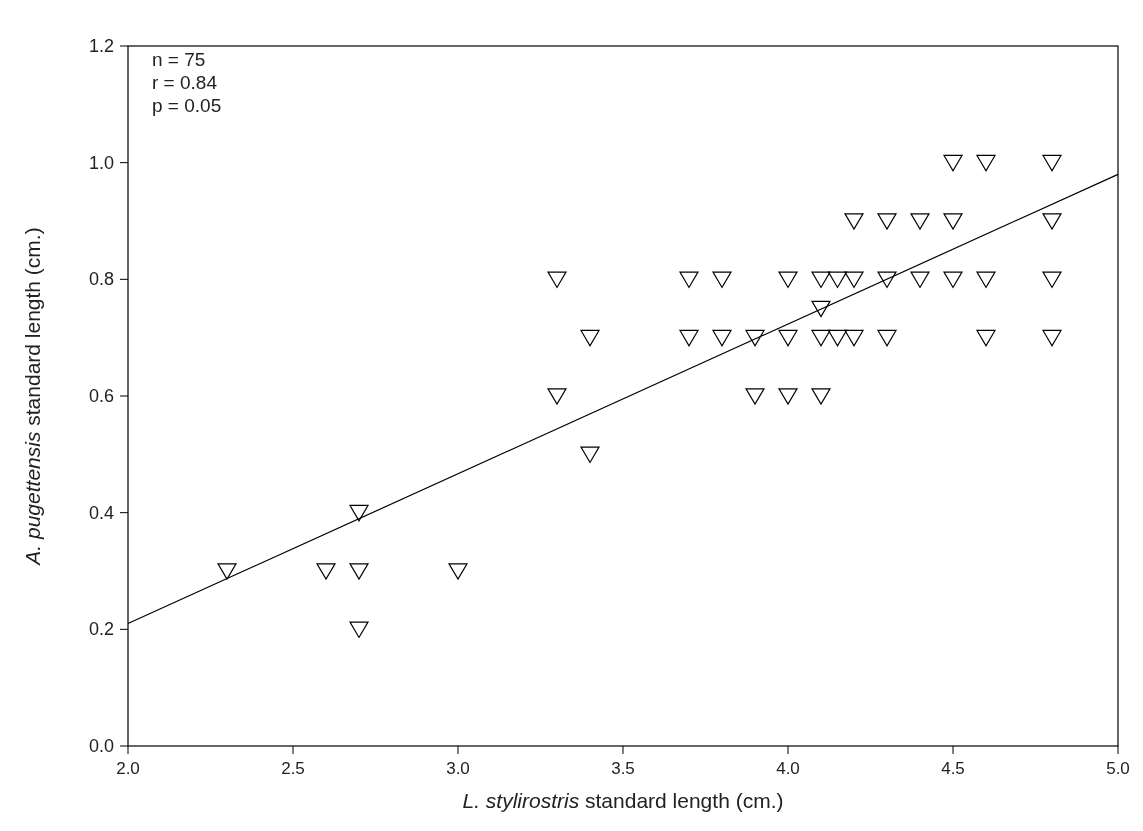  Describe the element at coordinates (293, 768) in the screenshot. I see `x-tick-label: 2.5` at that location.